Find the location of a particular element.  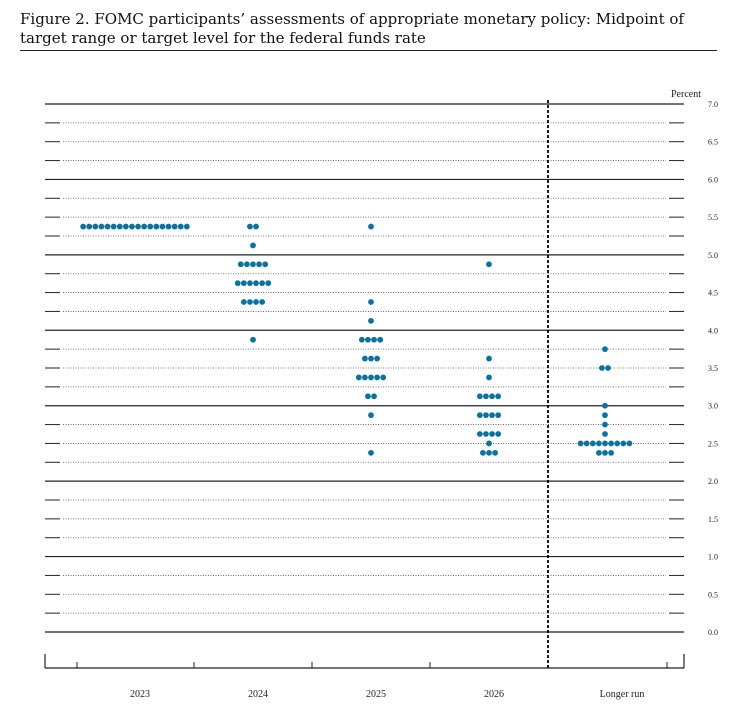

x-category-label: 2023 is located at coordinates (140, 694).